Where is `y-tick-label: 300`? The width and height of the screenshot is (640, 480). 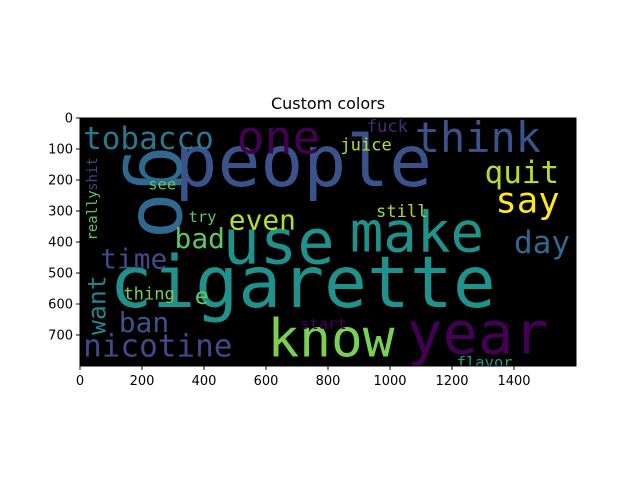 y-tick-label: 300 is located at coordinates (60, 212).